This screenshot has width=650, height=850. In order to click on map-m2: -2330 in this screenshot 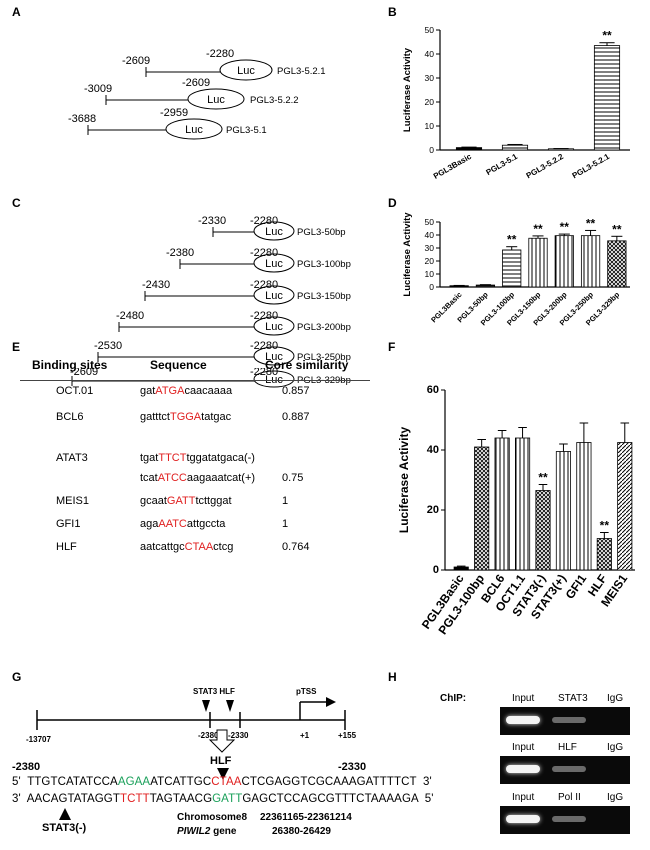, I will do `click(238, 735)`.